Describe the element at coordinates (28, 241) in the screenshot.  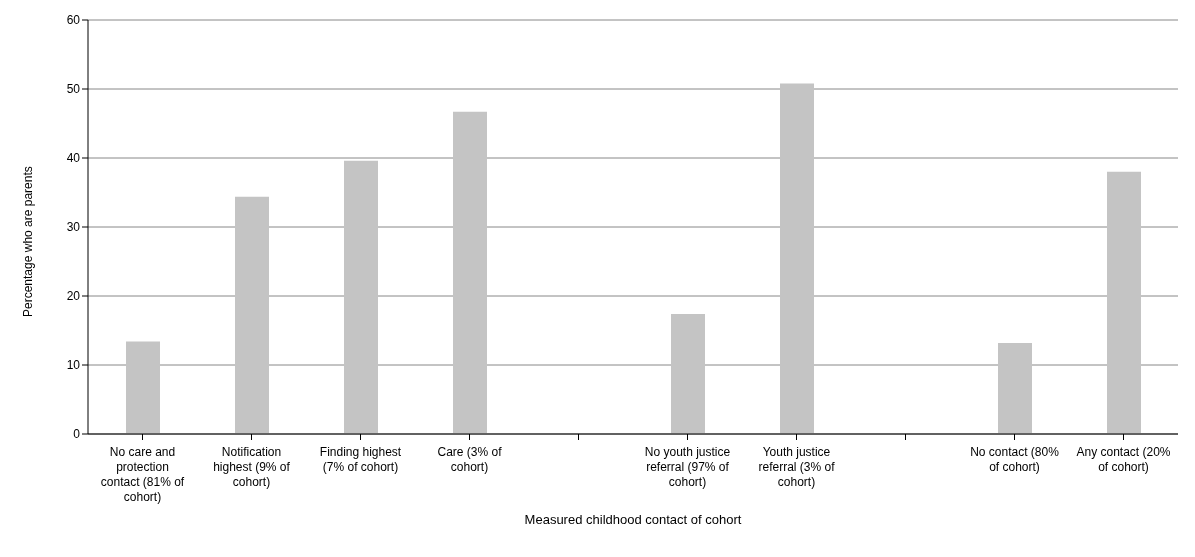
I see `y-axis-title: Percentage who are parents` at that location.